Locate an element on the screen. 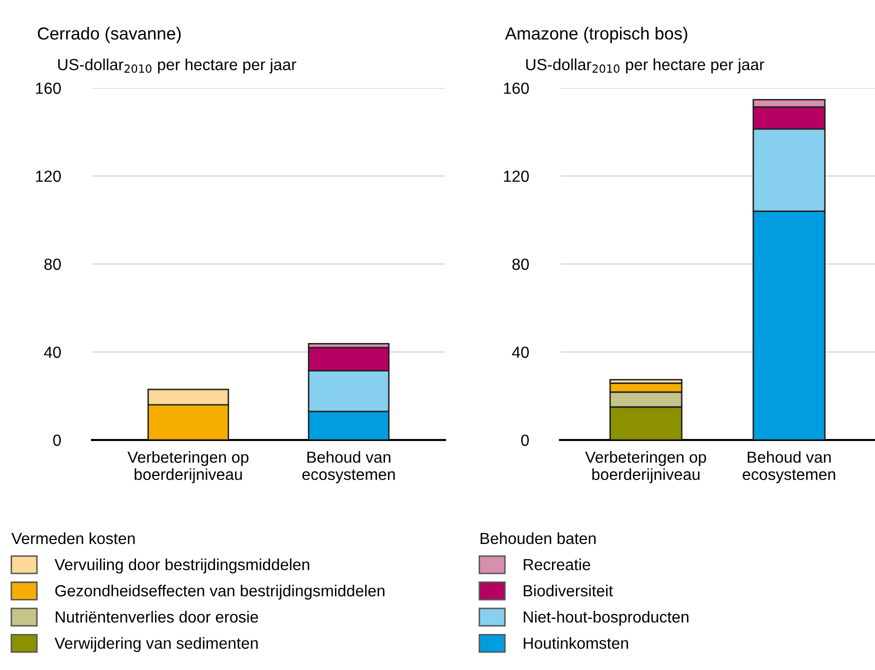 The height and width of the screenshot is (670, 875). legend-label: Houtinkomsten is located at coordinates (576, 643).